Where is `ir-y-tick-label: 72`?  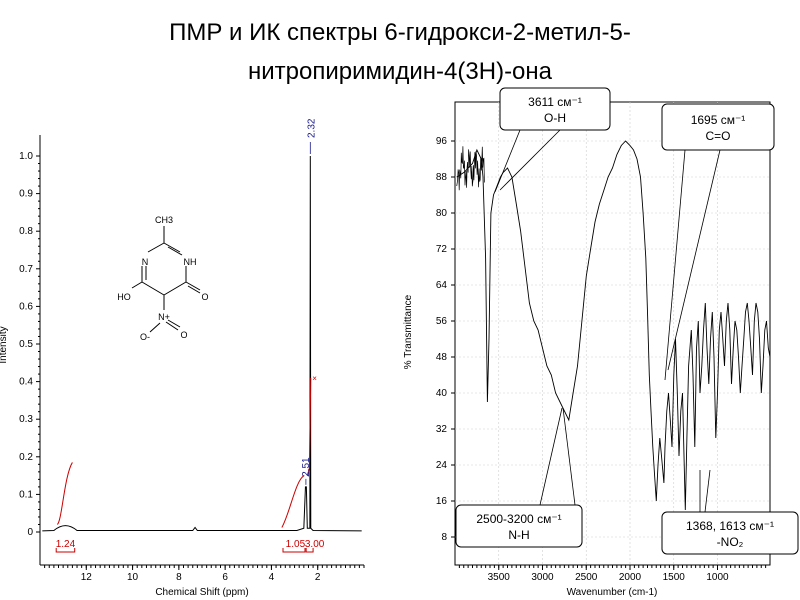
ir-y-tick-label: 72 is located at coordinates (442, 249).